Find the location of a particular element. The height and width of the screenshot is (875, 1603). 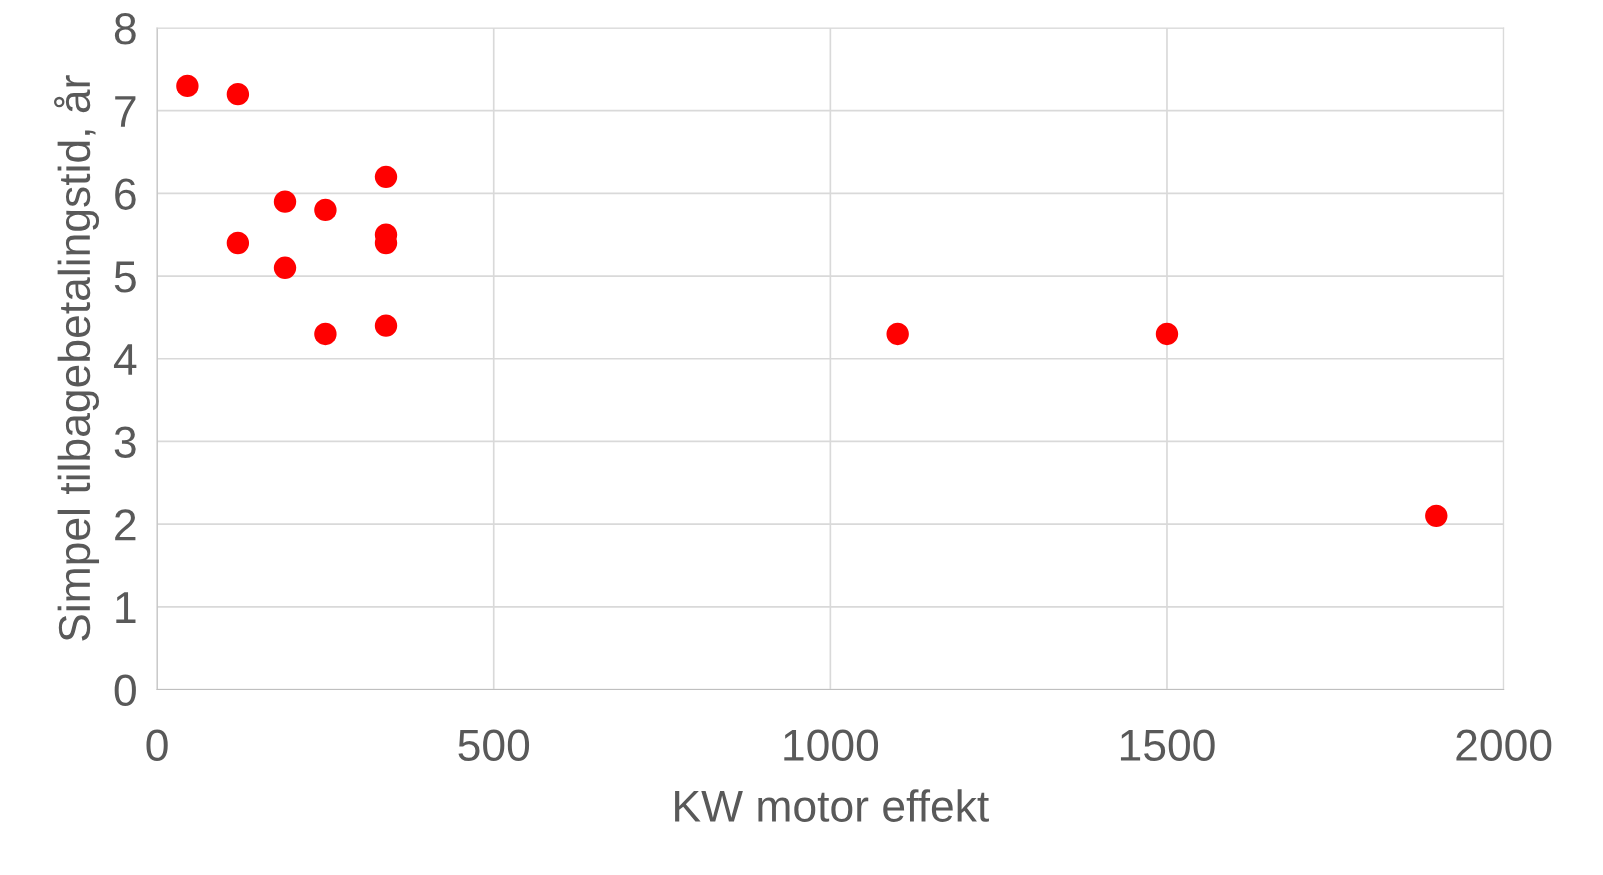

x-tick-label: 1000 is located at coordinates (831, 745).